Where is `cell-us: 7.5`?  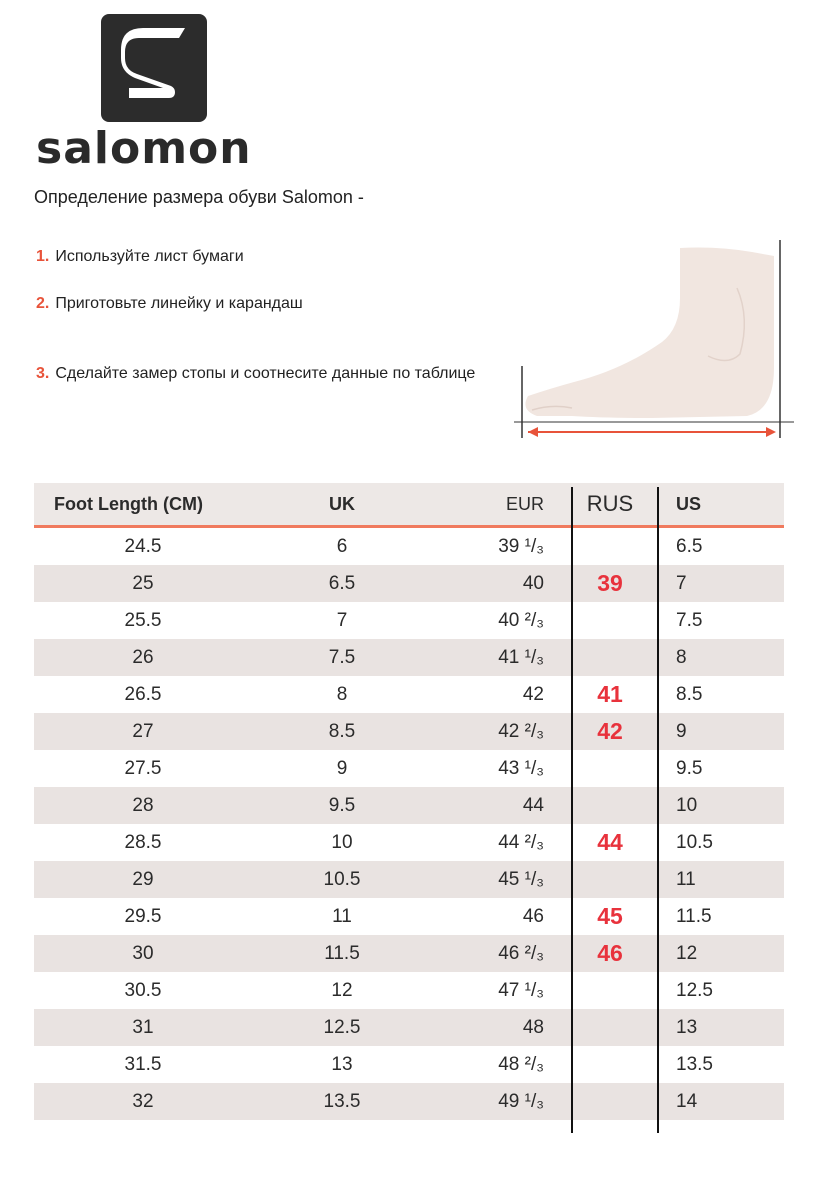 cell-us: 7.5 is located at coordinates (719, 620).